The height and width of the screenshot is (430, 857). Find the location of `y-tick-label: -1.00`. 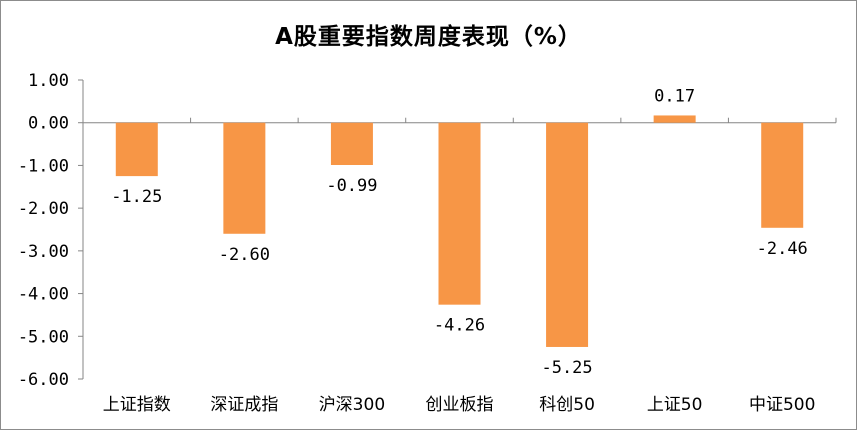

y-tick-label: -1.00 is located at coordinates (43, 166).